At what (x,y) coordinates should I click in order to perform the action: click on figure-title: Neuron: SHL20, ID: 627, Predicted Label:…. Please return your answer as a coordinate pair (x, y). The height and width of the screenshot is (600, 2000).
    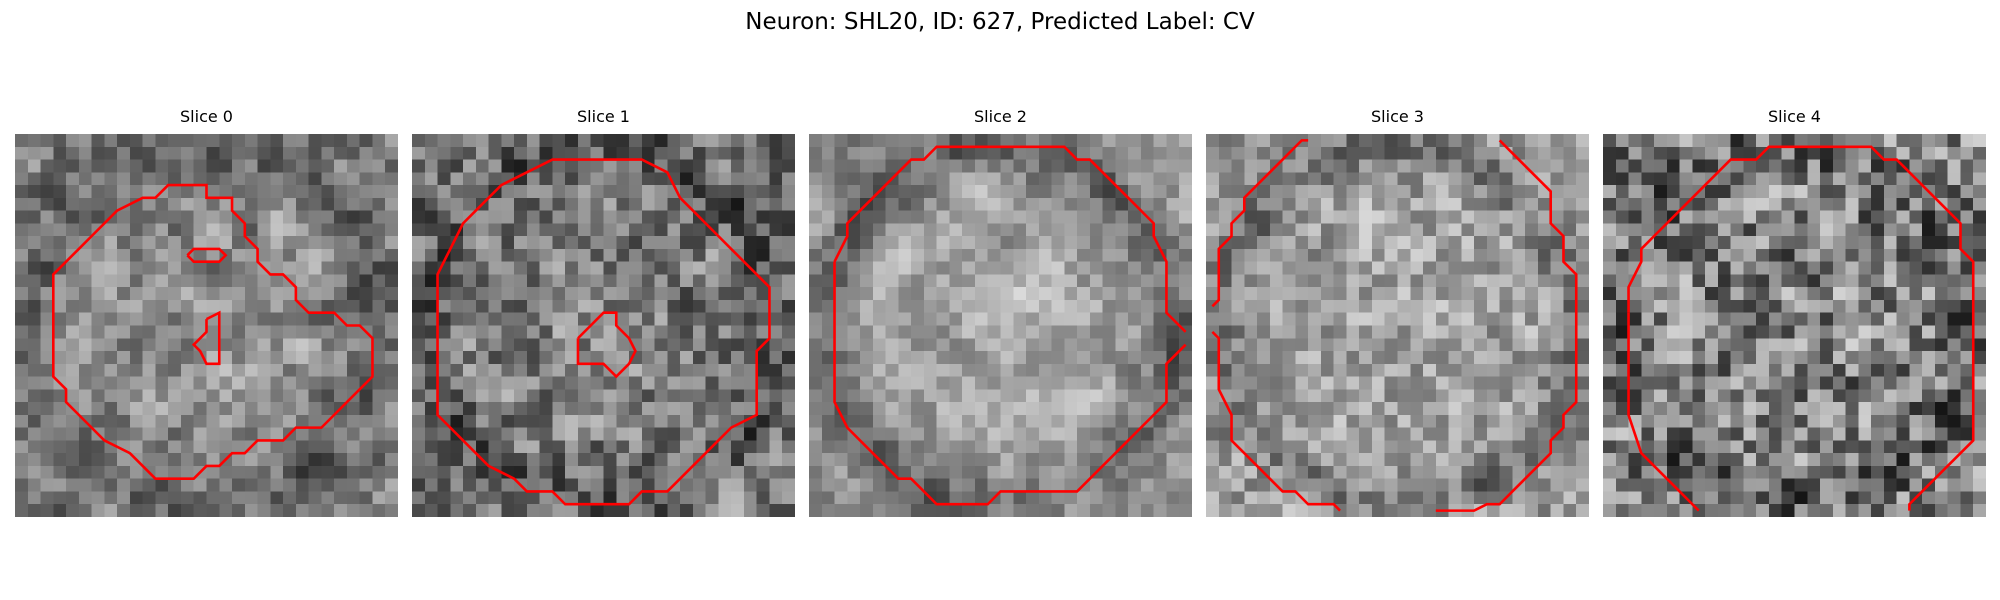
    Looking at the image, I should click on (1000, 22).